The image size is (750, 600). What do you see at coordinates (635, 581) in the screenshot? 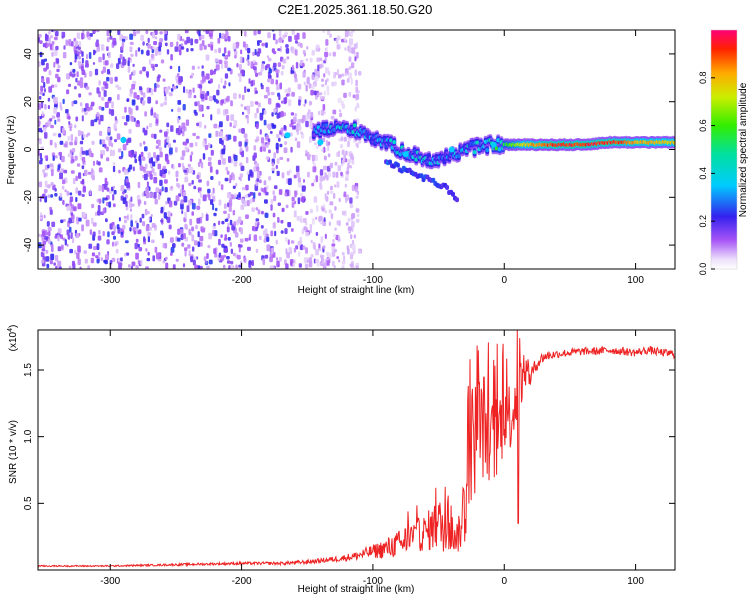
I see `snr-x-tick-label: 100` at bounding box center [635, 581].